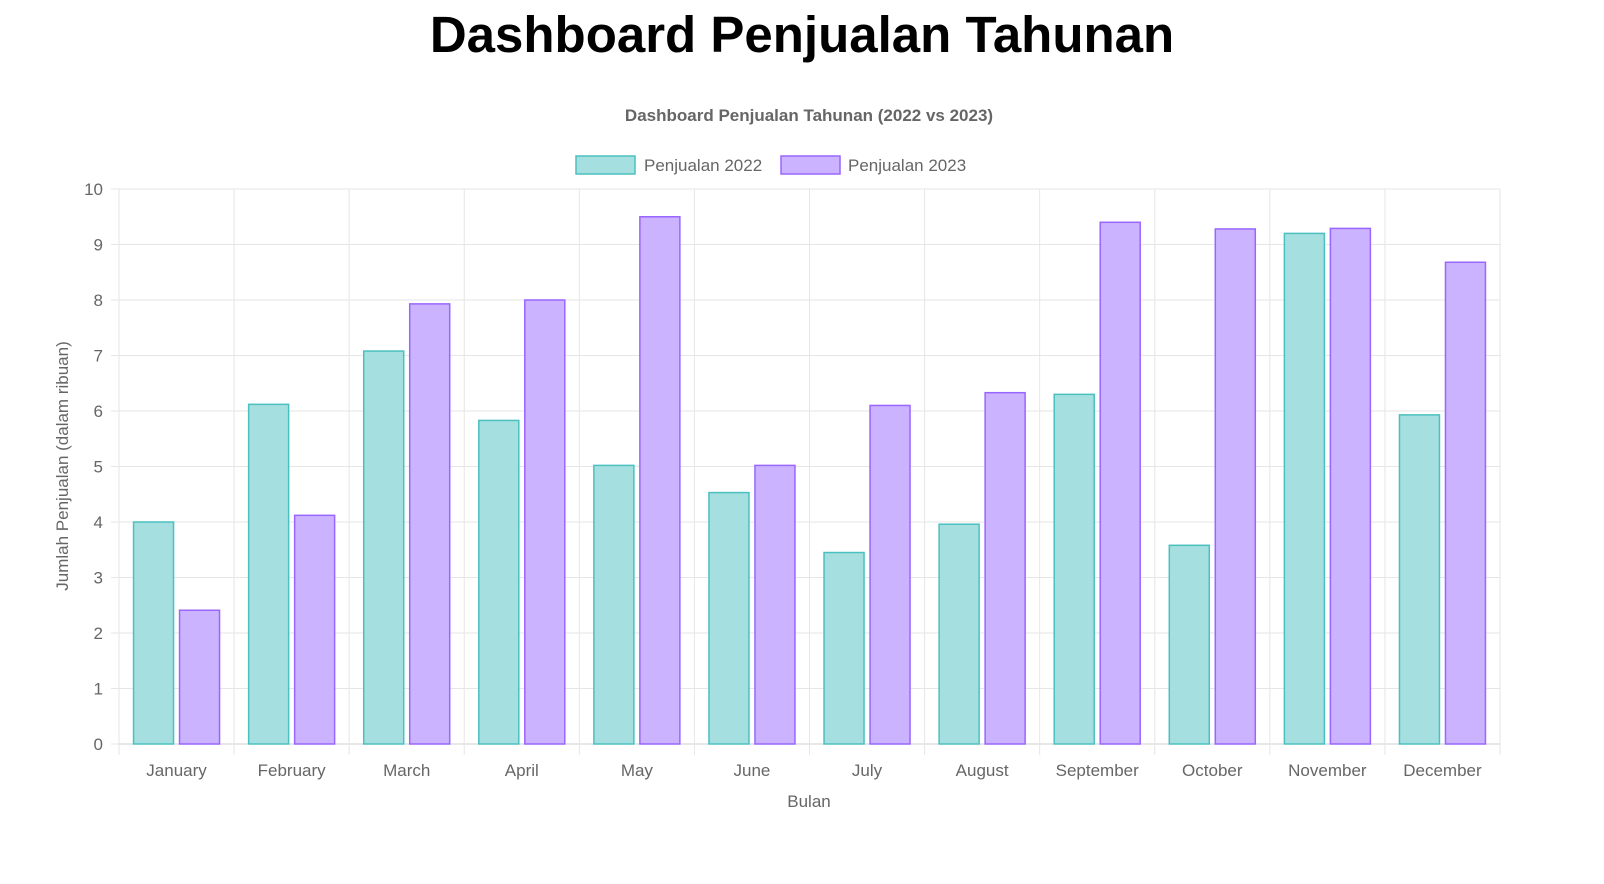 This screenshot has width=1604, height=884. I want to click on y-tick-label: 4, so click(98, 522).